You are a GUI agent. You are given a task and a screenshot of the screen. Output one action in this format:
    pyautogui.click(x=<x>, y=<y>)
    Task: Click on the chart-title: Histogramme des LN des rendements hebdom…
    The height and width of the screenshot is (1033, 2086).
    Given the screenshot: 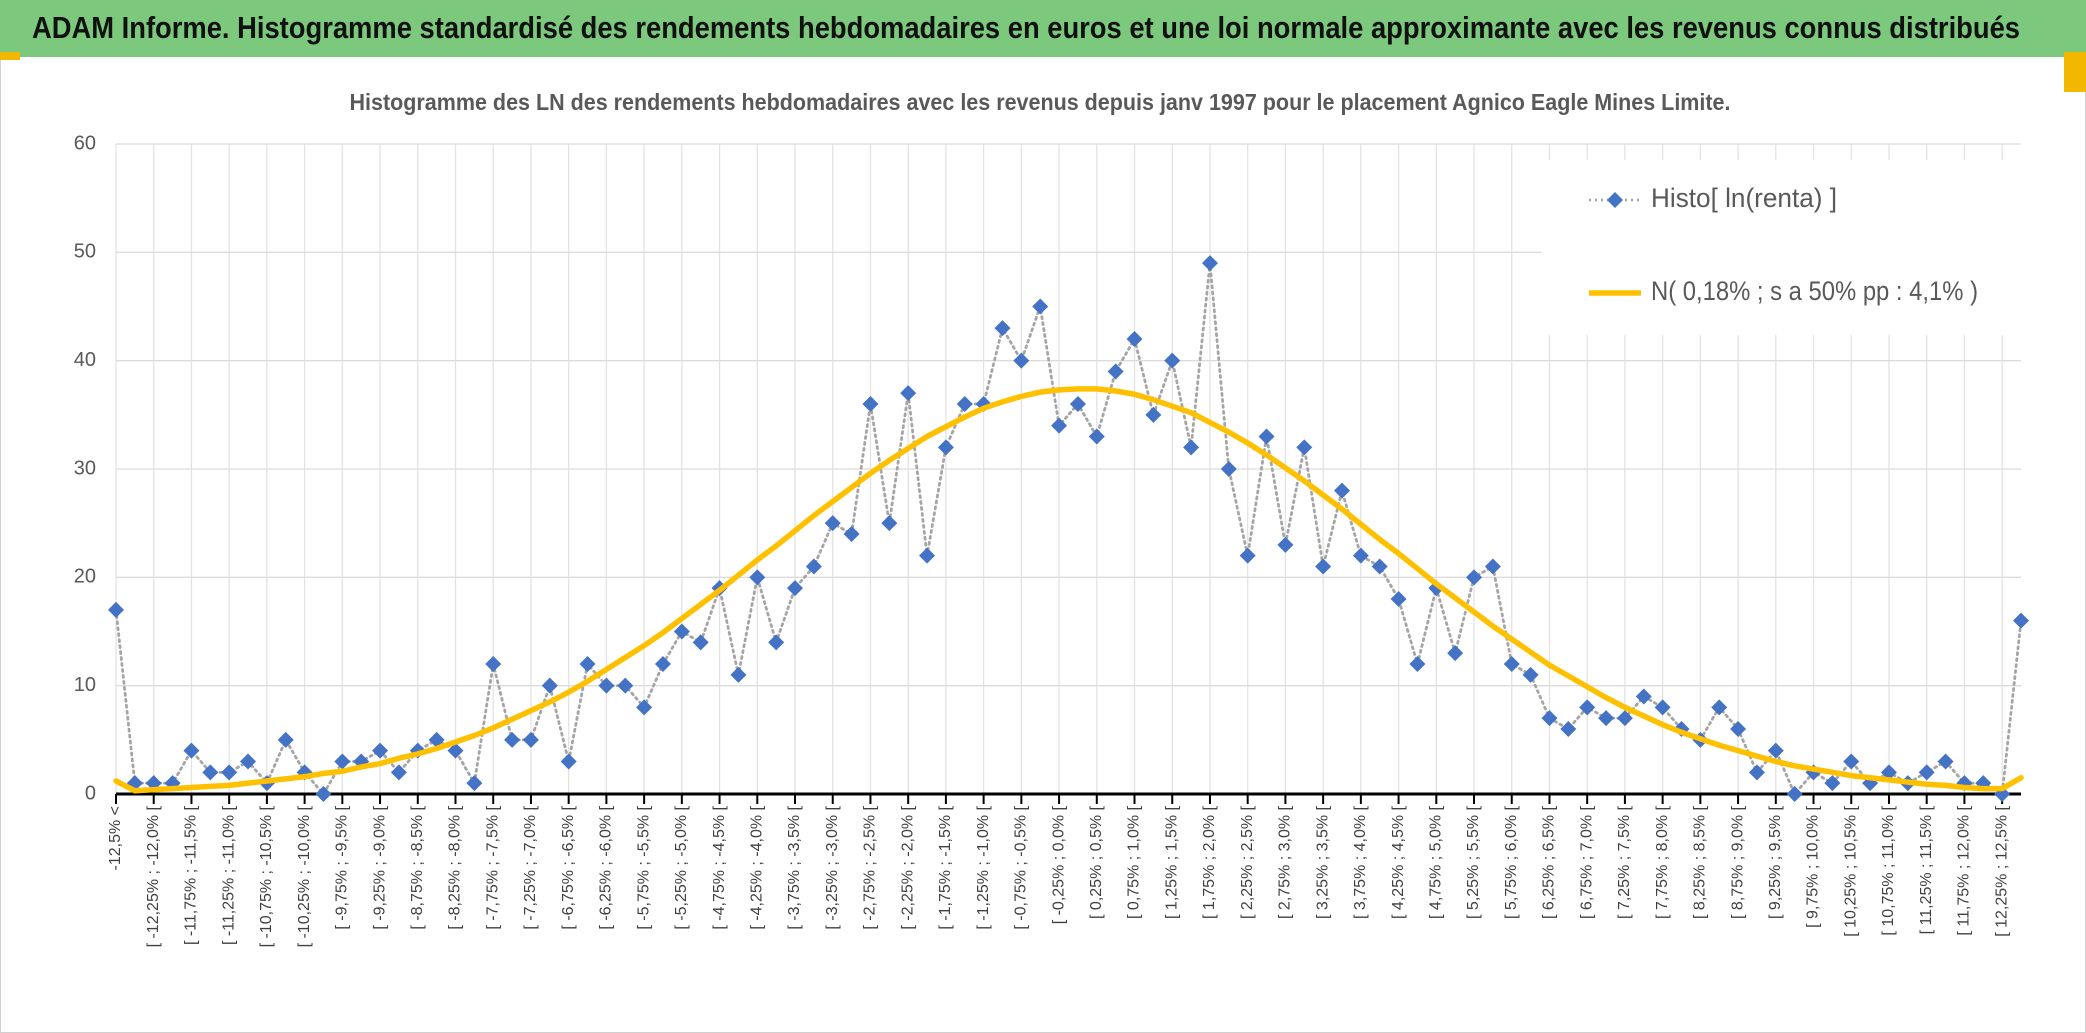 What is the action you would take?
    pyautogui.click(x=1040, y=102)
    